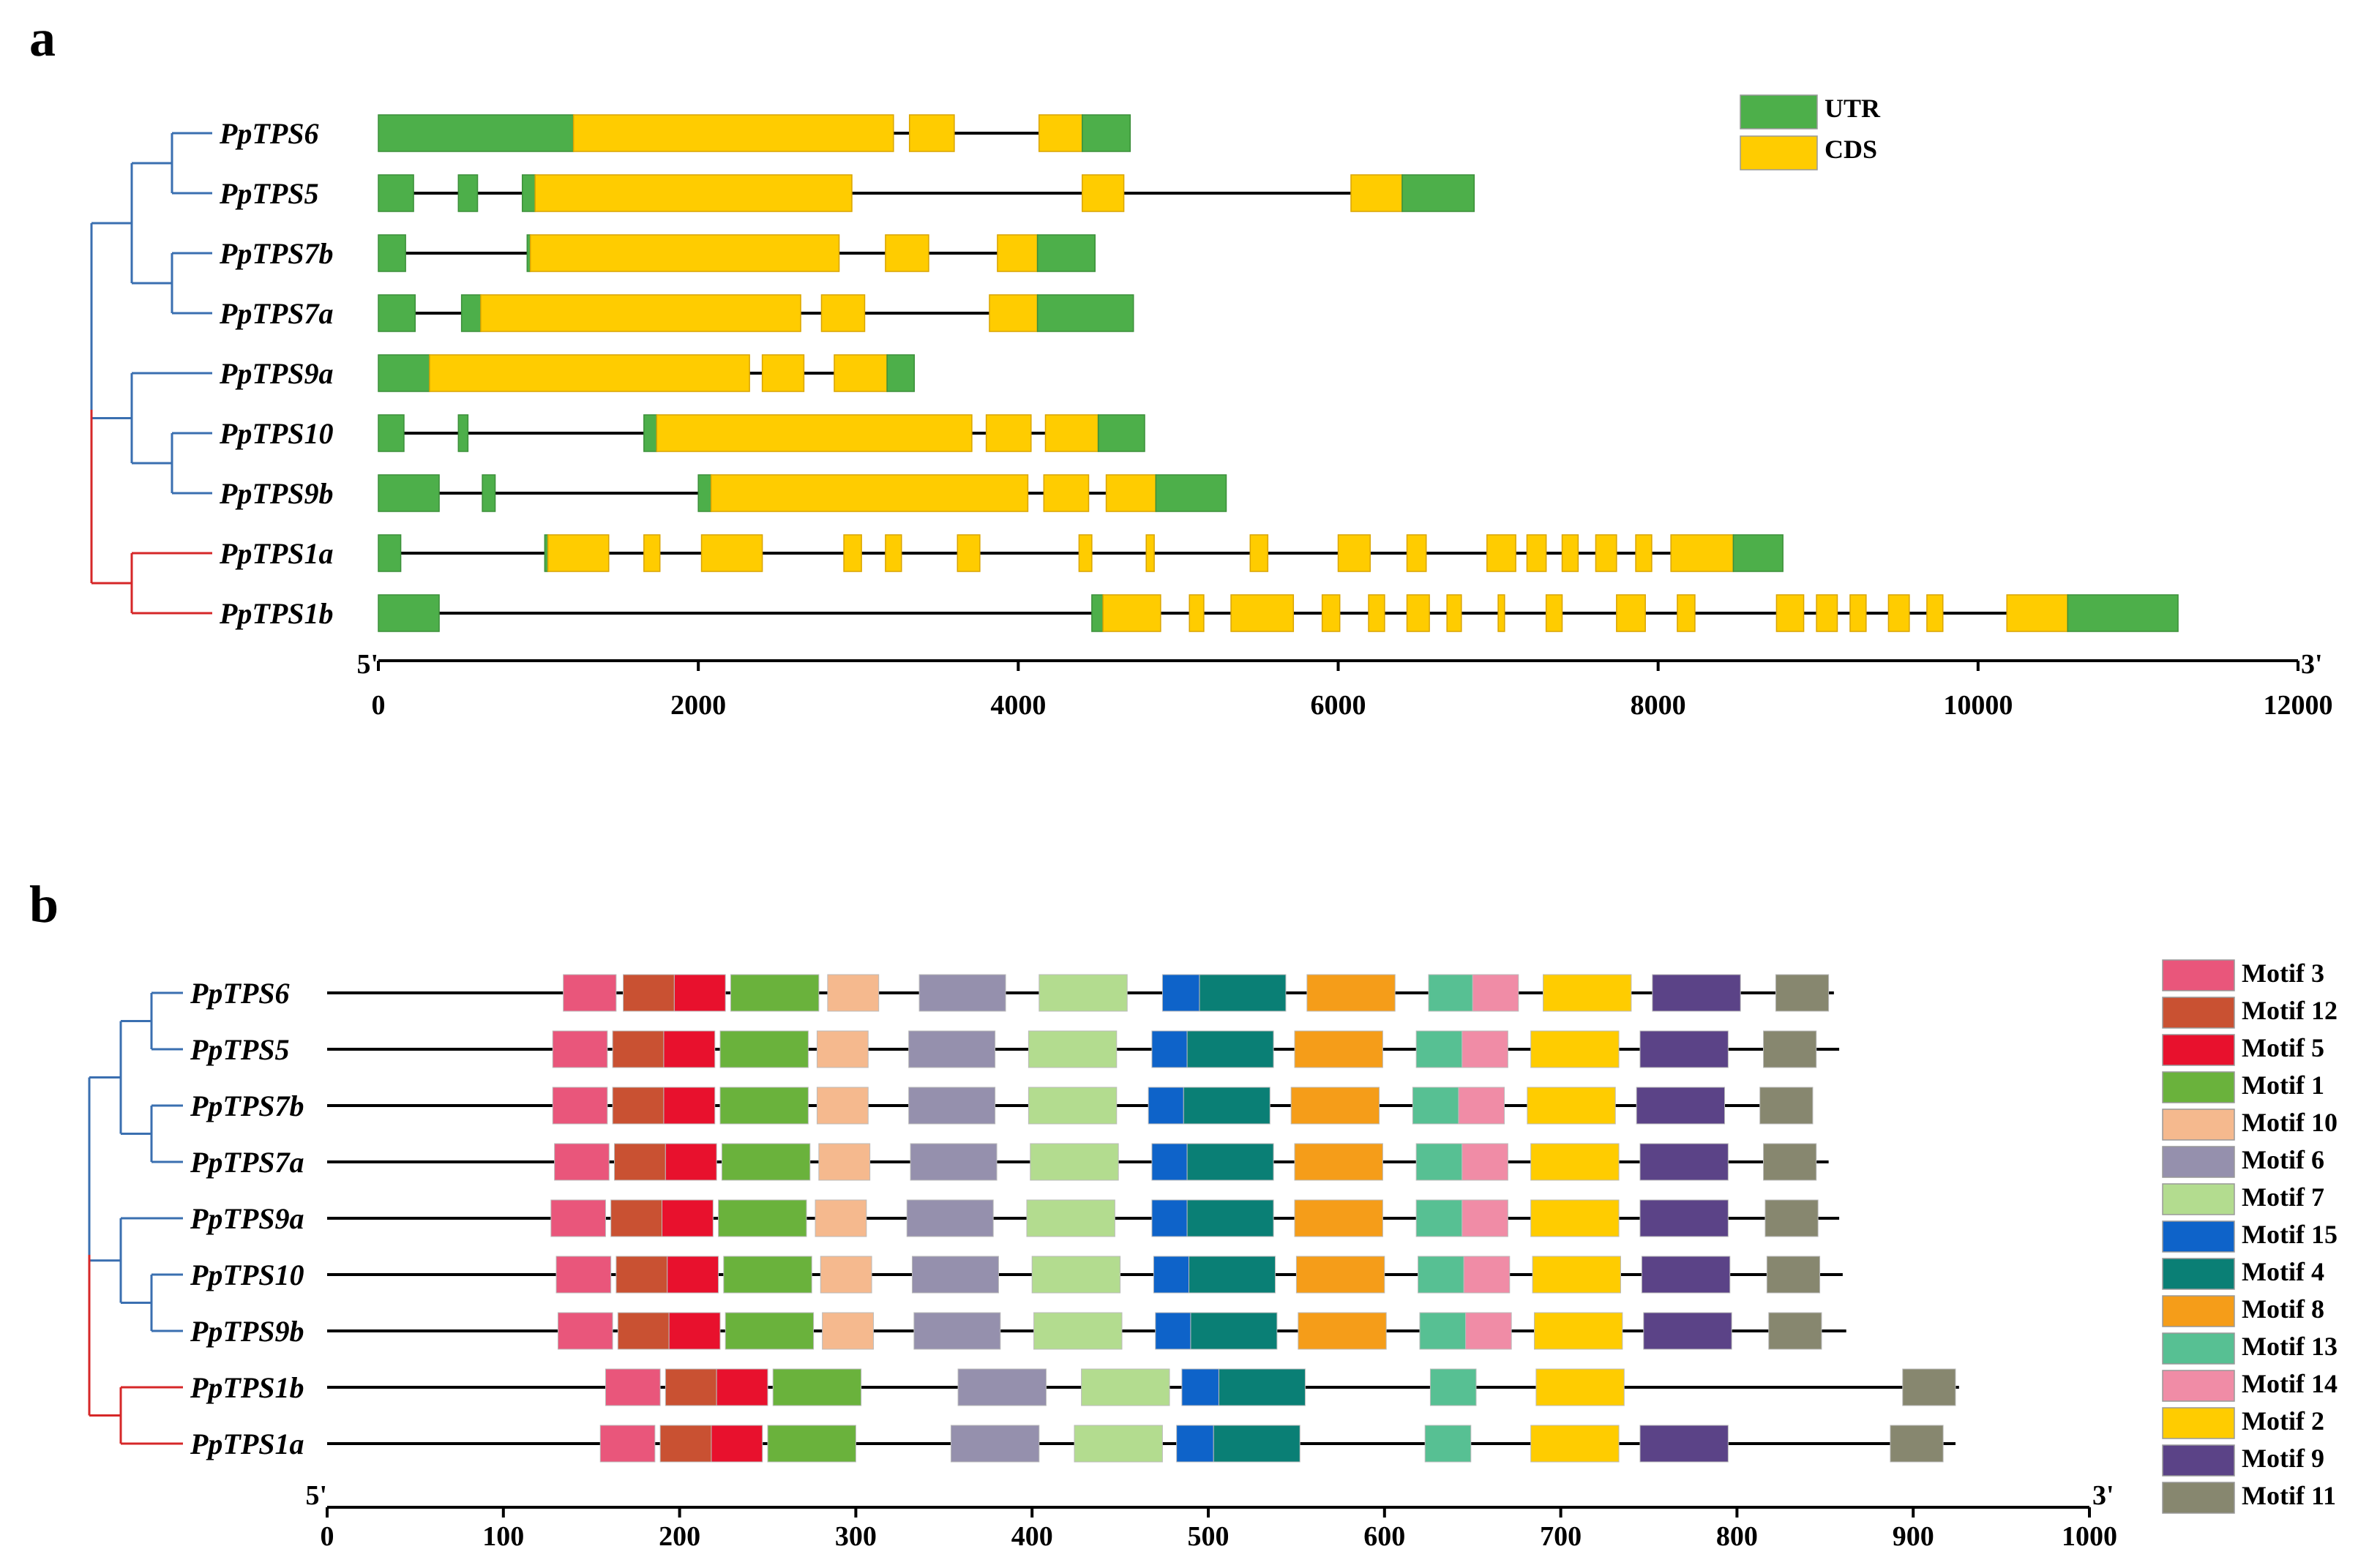  Describe the element at coordinates (1737, 1536) in the screenshot. I see `tick-label: 800` at that location.